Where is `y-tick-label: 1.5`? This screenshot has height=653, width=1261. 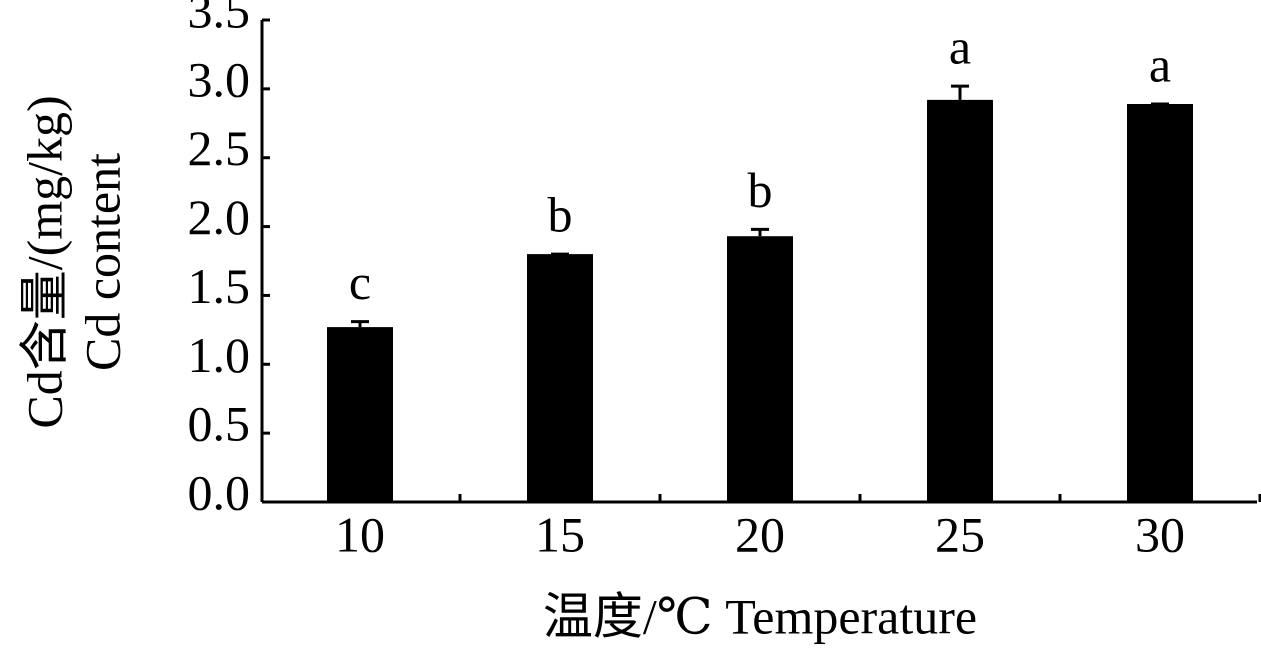
y-tick-label: 1.5 is located at coordinates (219, 286).